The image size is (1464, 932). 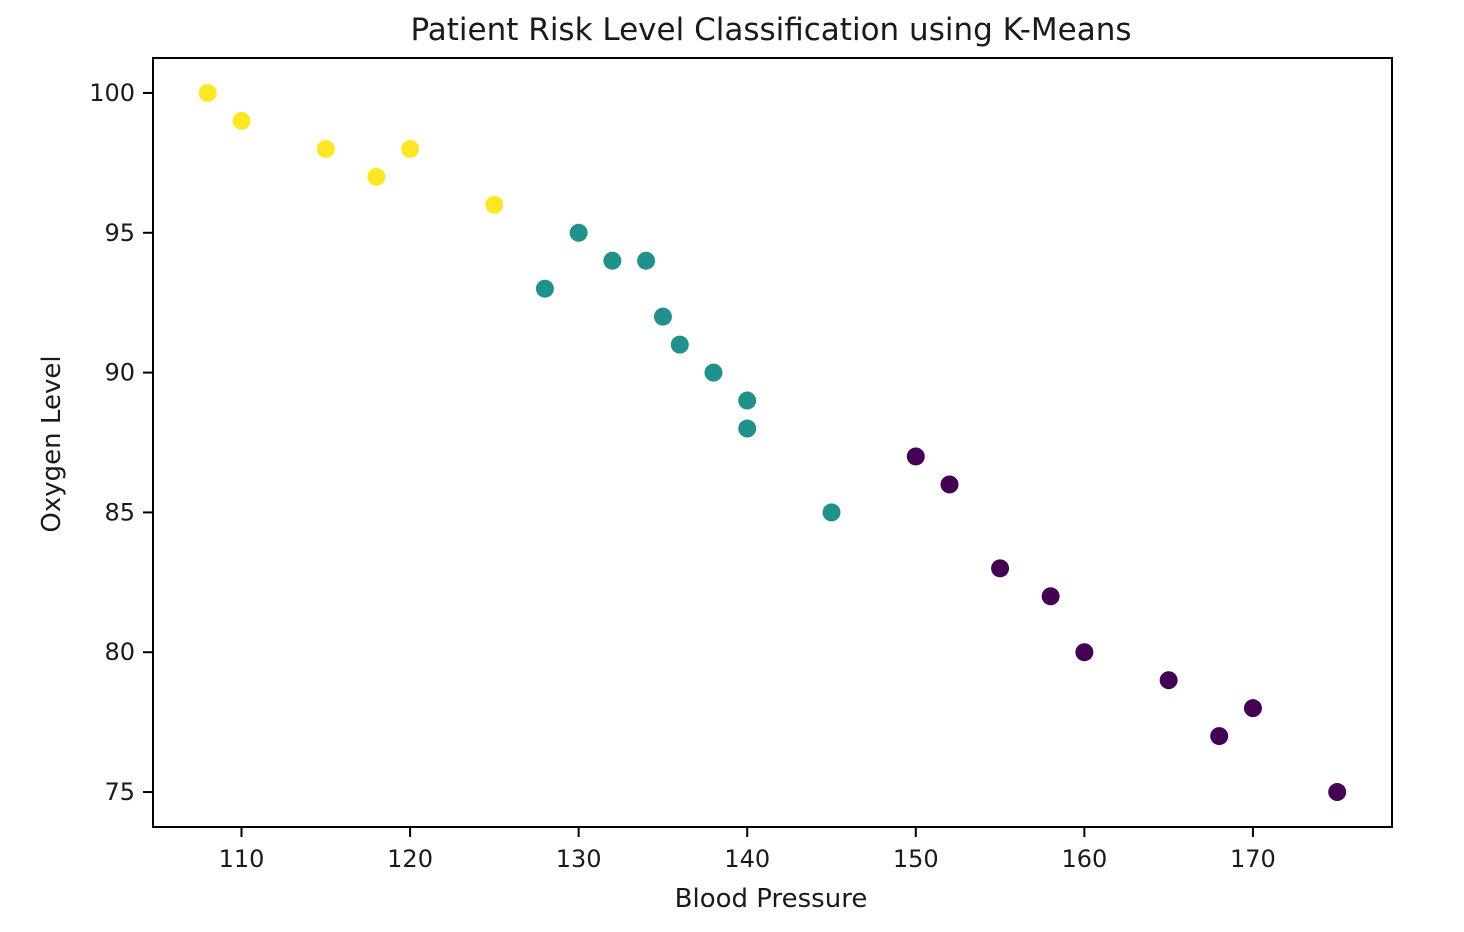 What do you see at coordinates (119, 233) in the screenshot?
I see `y-tick-label: 95` at bounding box center [119, 233].